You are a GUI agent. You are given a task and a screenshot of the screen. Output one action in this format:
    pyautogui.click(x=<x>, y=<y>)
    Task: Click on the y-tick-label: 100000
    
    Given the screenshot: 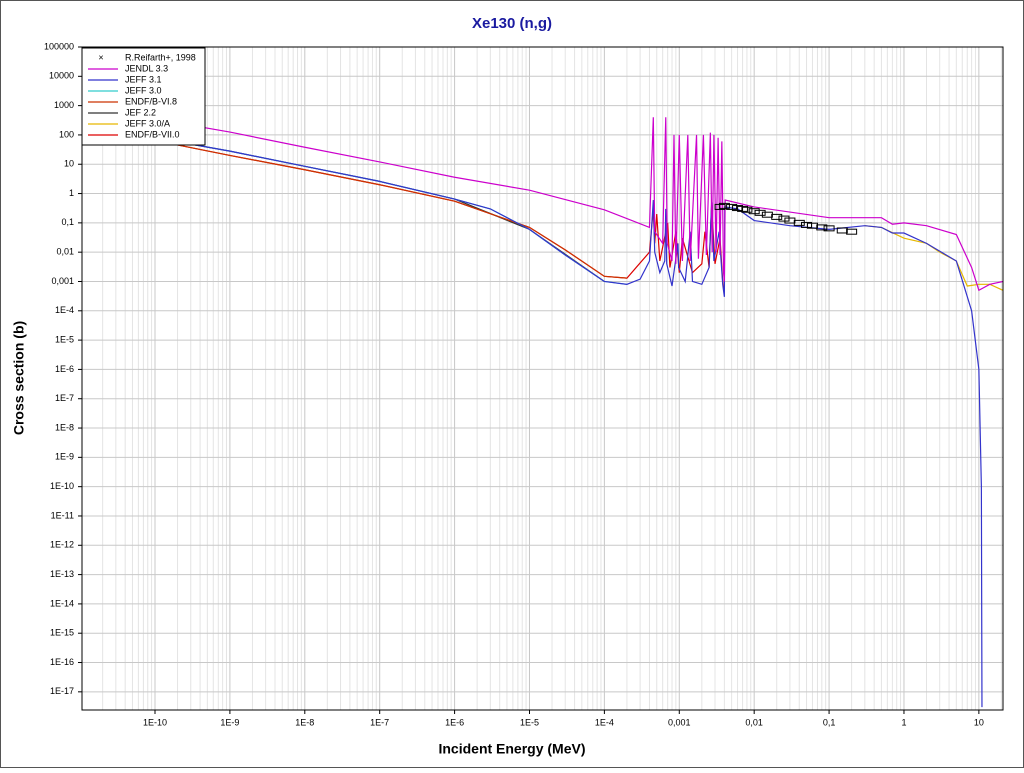 What is the action you would take?
    pyautogui.click(x=59, y=46)
    